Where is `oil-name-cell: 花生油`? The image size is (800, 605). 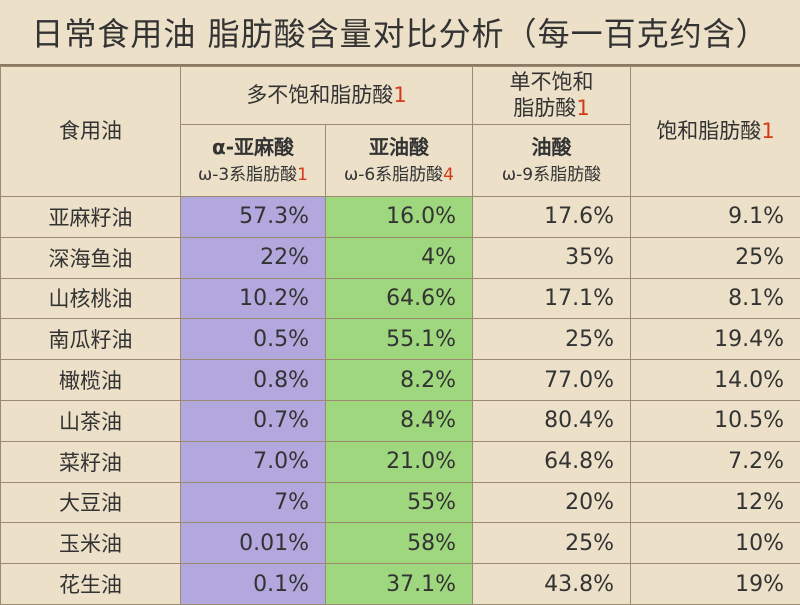
oil-name-cell: 花生油 is located at coordinates (91, 584).